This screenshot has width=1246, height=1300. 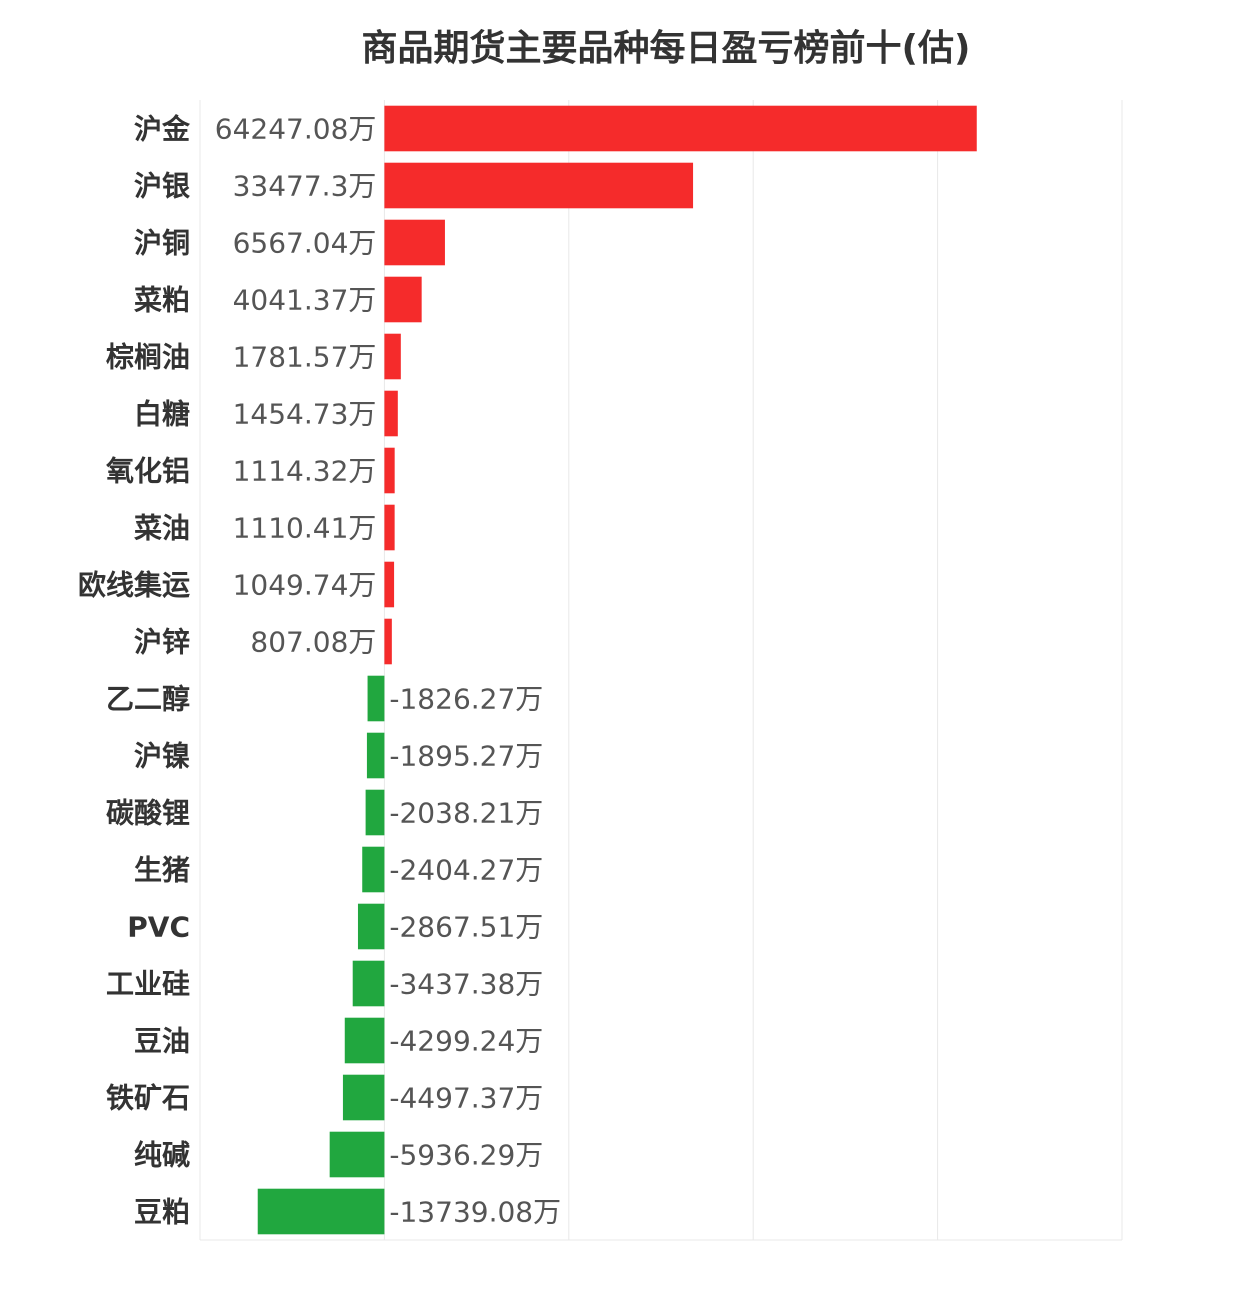 What do you see at coordinates (148, 471) in the screenshot?
I see `category-label-6: 氧化铝` at bounding box center [148, 471].